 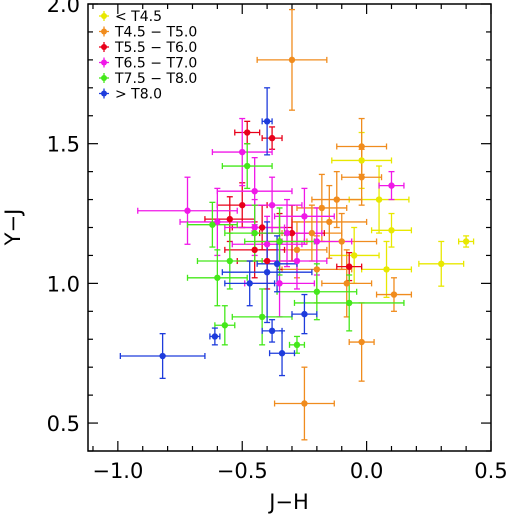 I want to click on x-tick-label: 0.0, so click(x=366, y=471).